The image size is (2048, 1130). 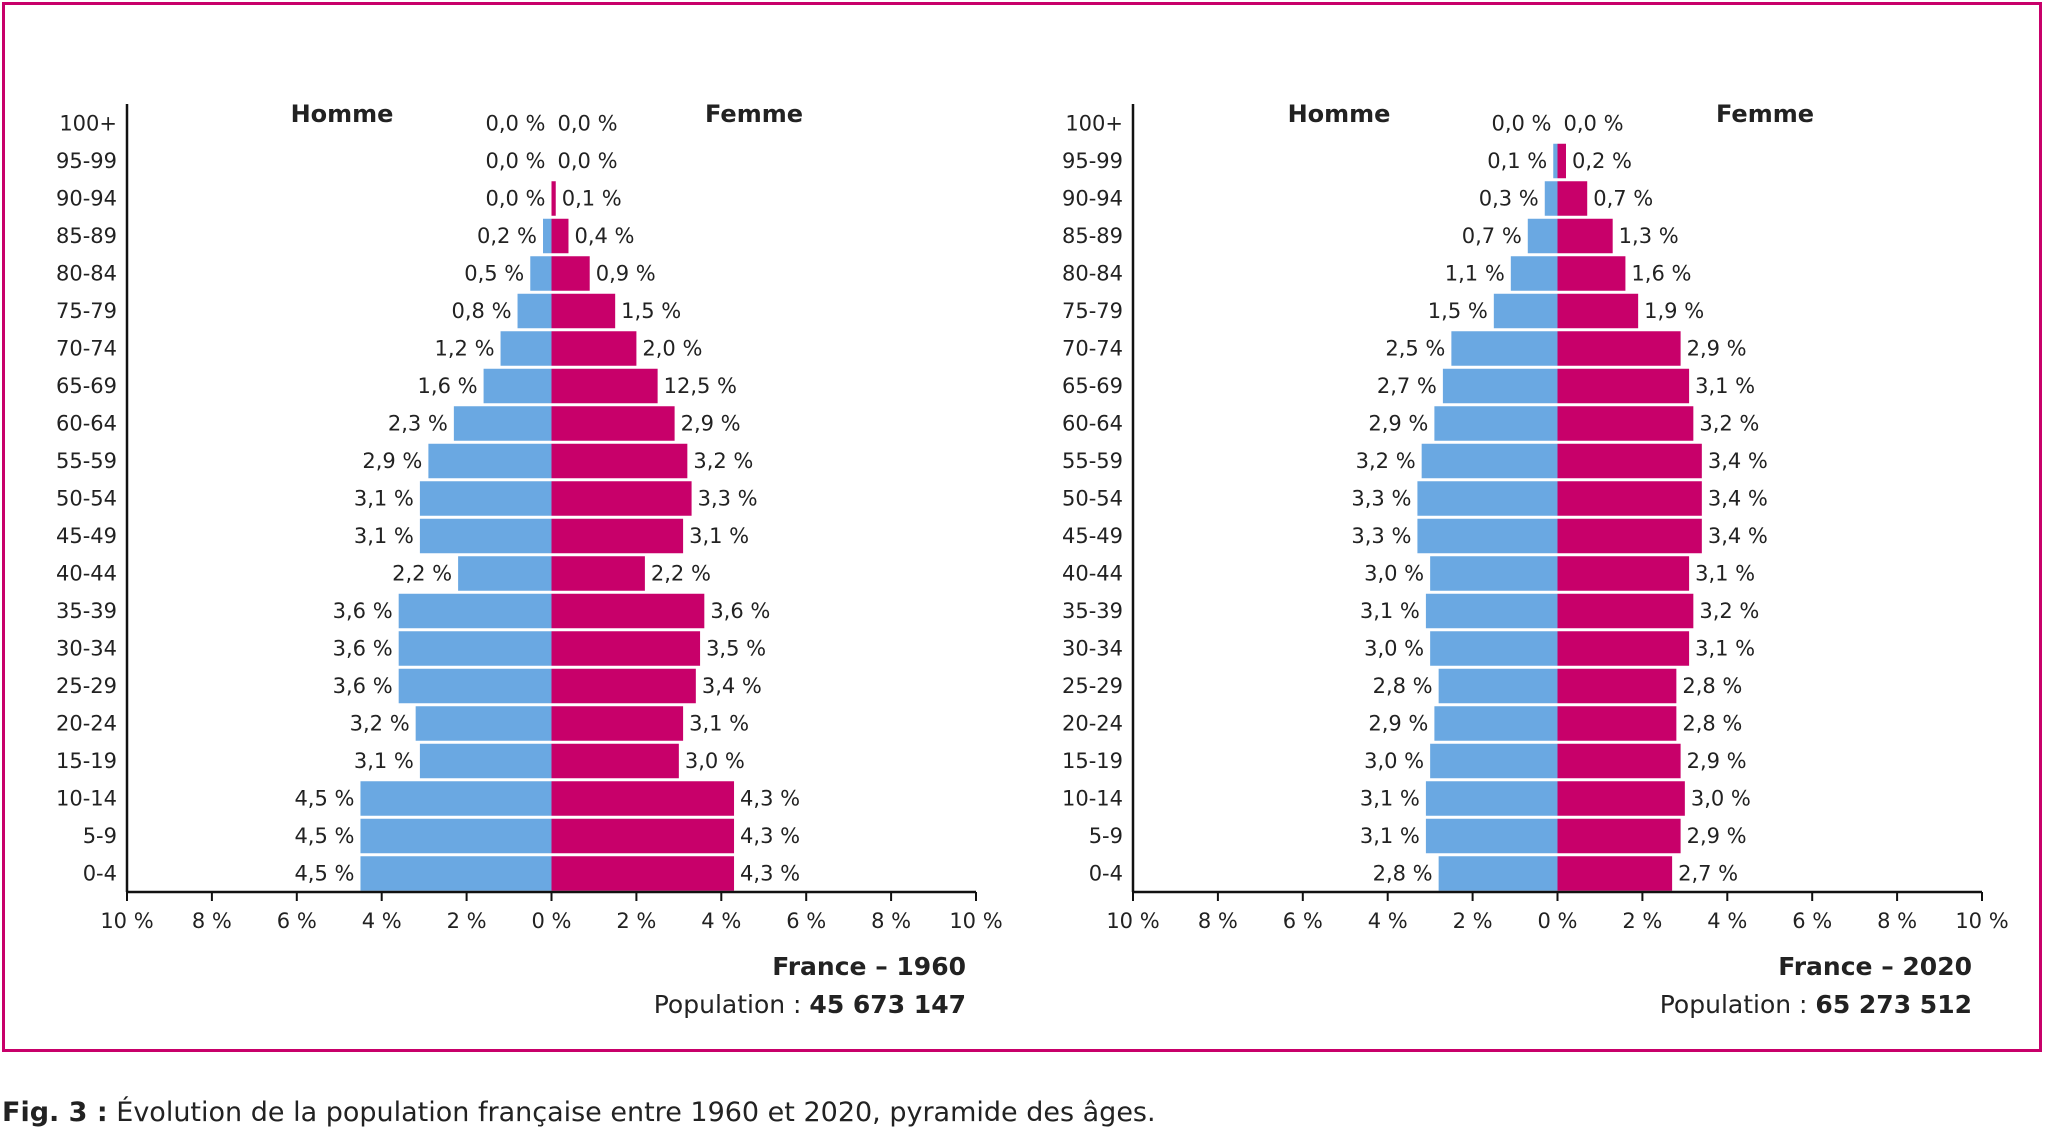 I want to click on value-label-femme: 3,4 %, so click(x=732, y=686).